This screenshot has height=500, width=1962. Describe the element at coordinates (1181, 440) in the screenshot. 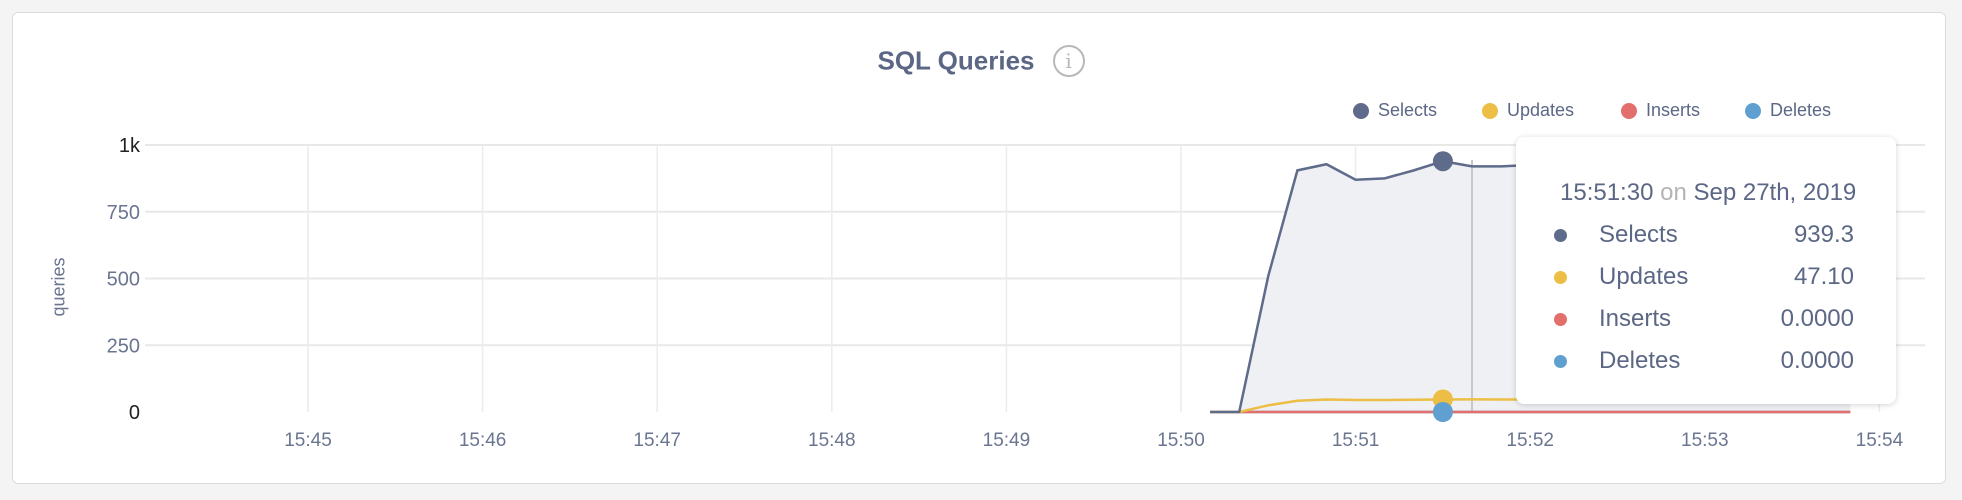

I see `x-tick-label: 15:50` at that location.